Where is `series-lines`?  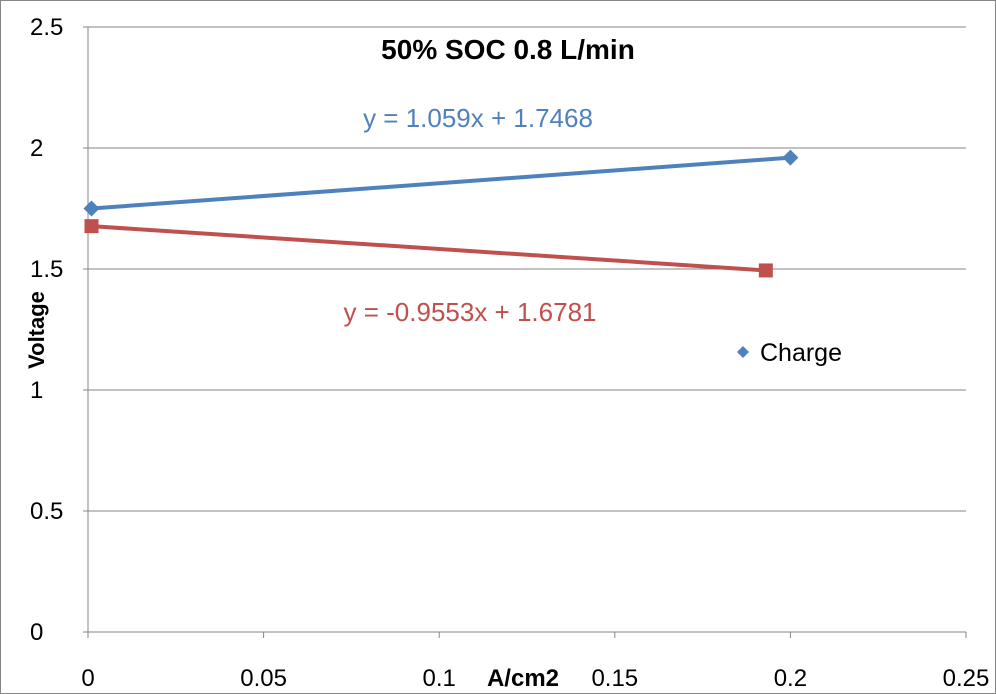
series-lines is located at coordinates (441, 214).